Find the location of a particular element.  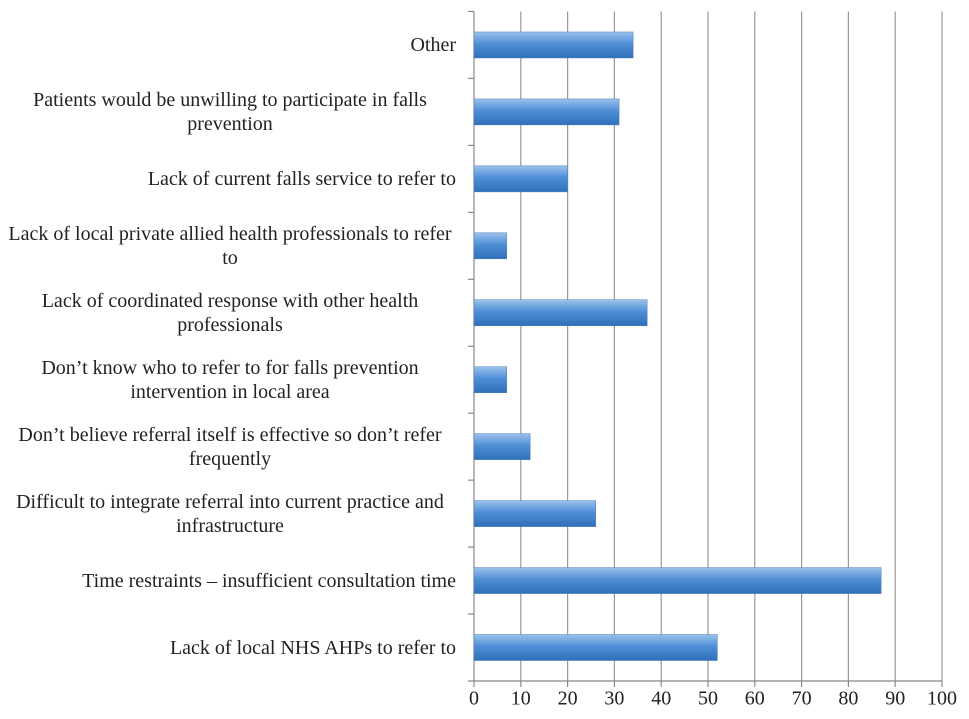

x-tick-label: 90 is located at coordinates (895, 699).